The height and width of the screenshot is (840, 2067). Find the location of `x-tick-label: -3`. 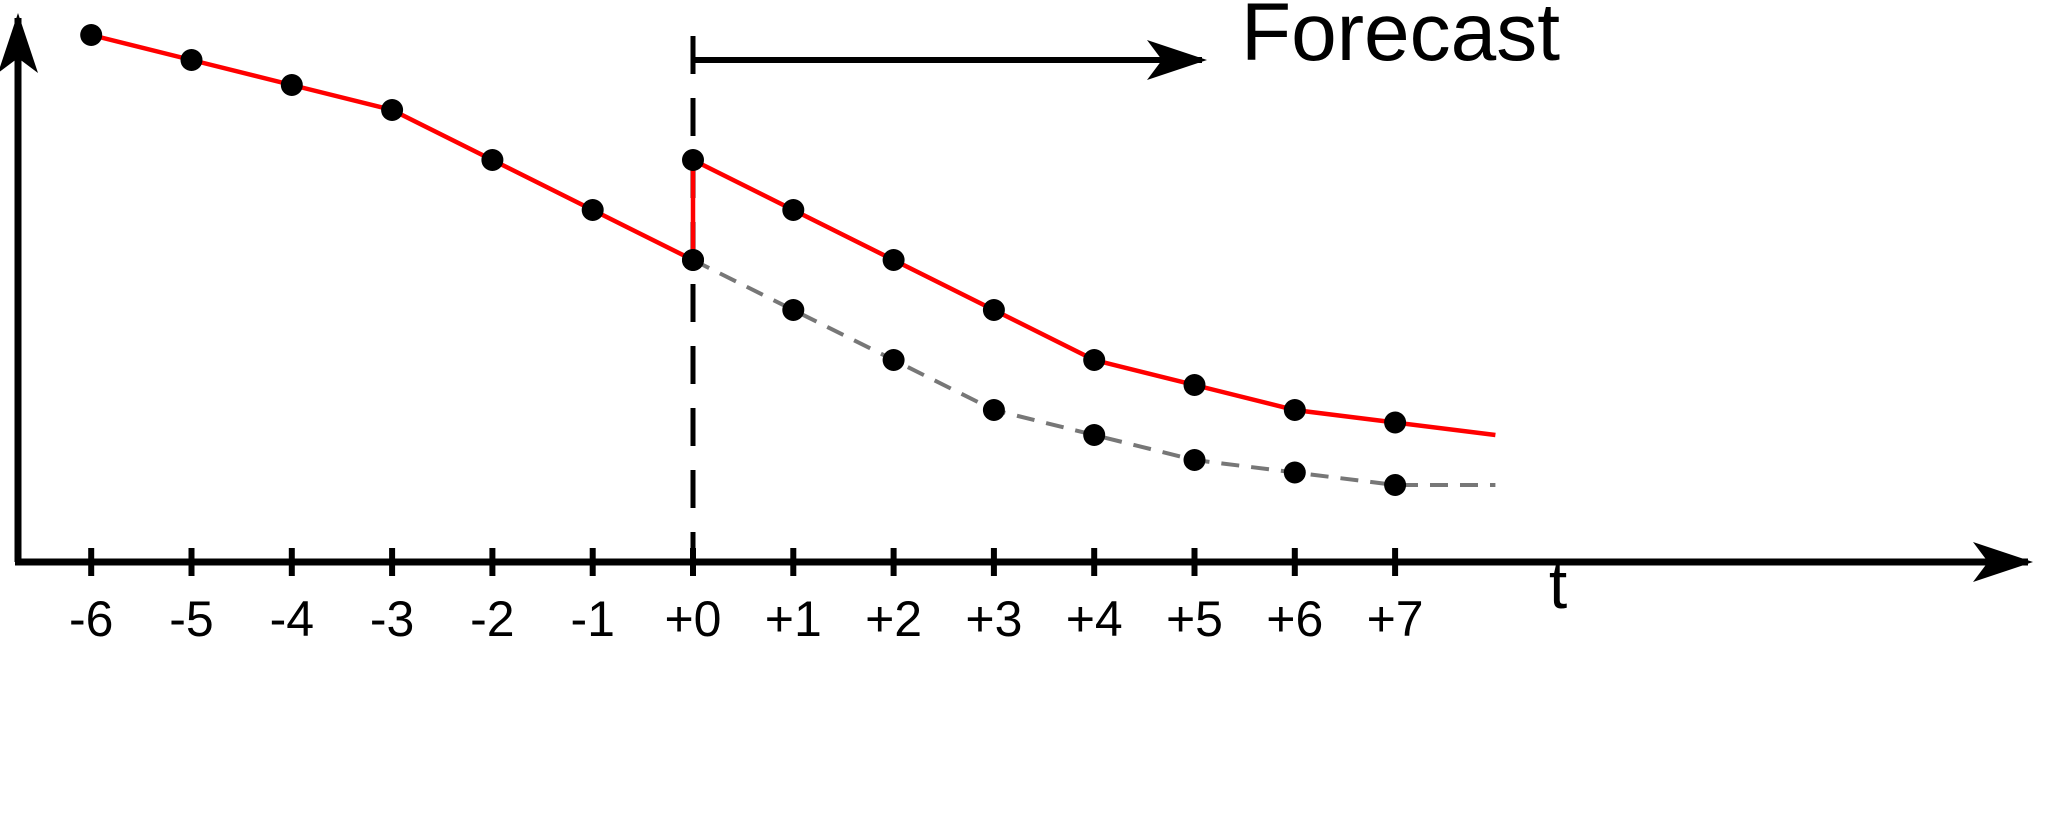

x-tick-label: -3 is located at coordinates (392, 619).